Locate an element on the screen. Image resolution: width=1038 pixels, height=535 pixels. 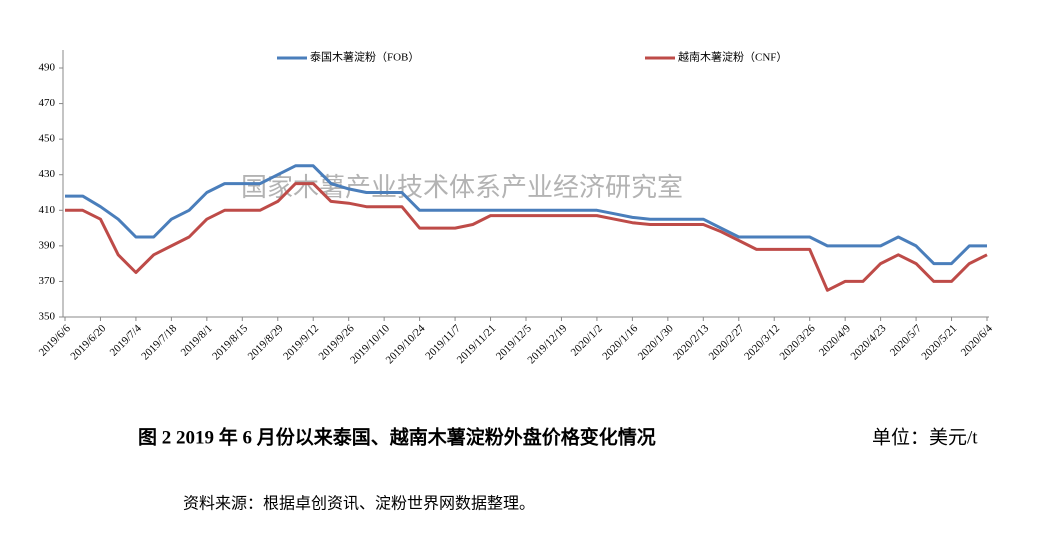
x-tick-label: 2019/12/19 is located at coordinates (547, 344).